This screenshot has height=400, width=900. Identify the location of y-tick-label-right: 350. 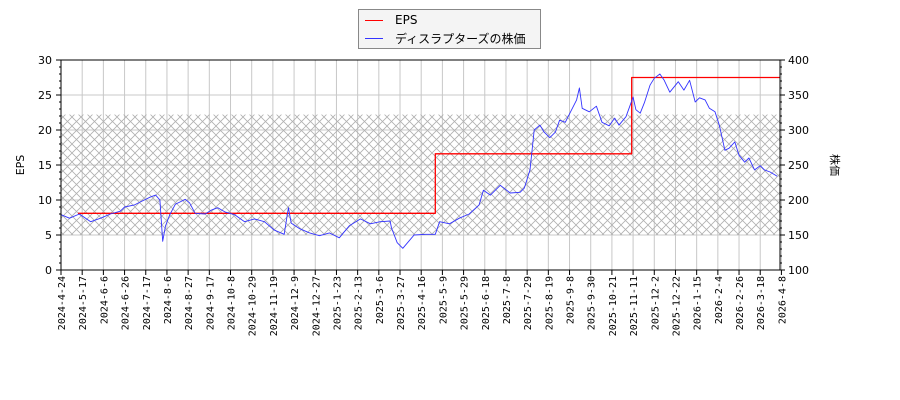
(798, 95).